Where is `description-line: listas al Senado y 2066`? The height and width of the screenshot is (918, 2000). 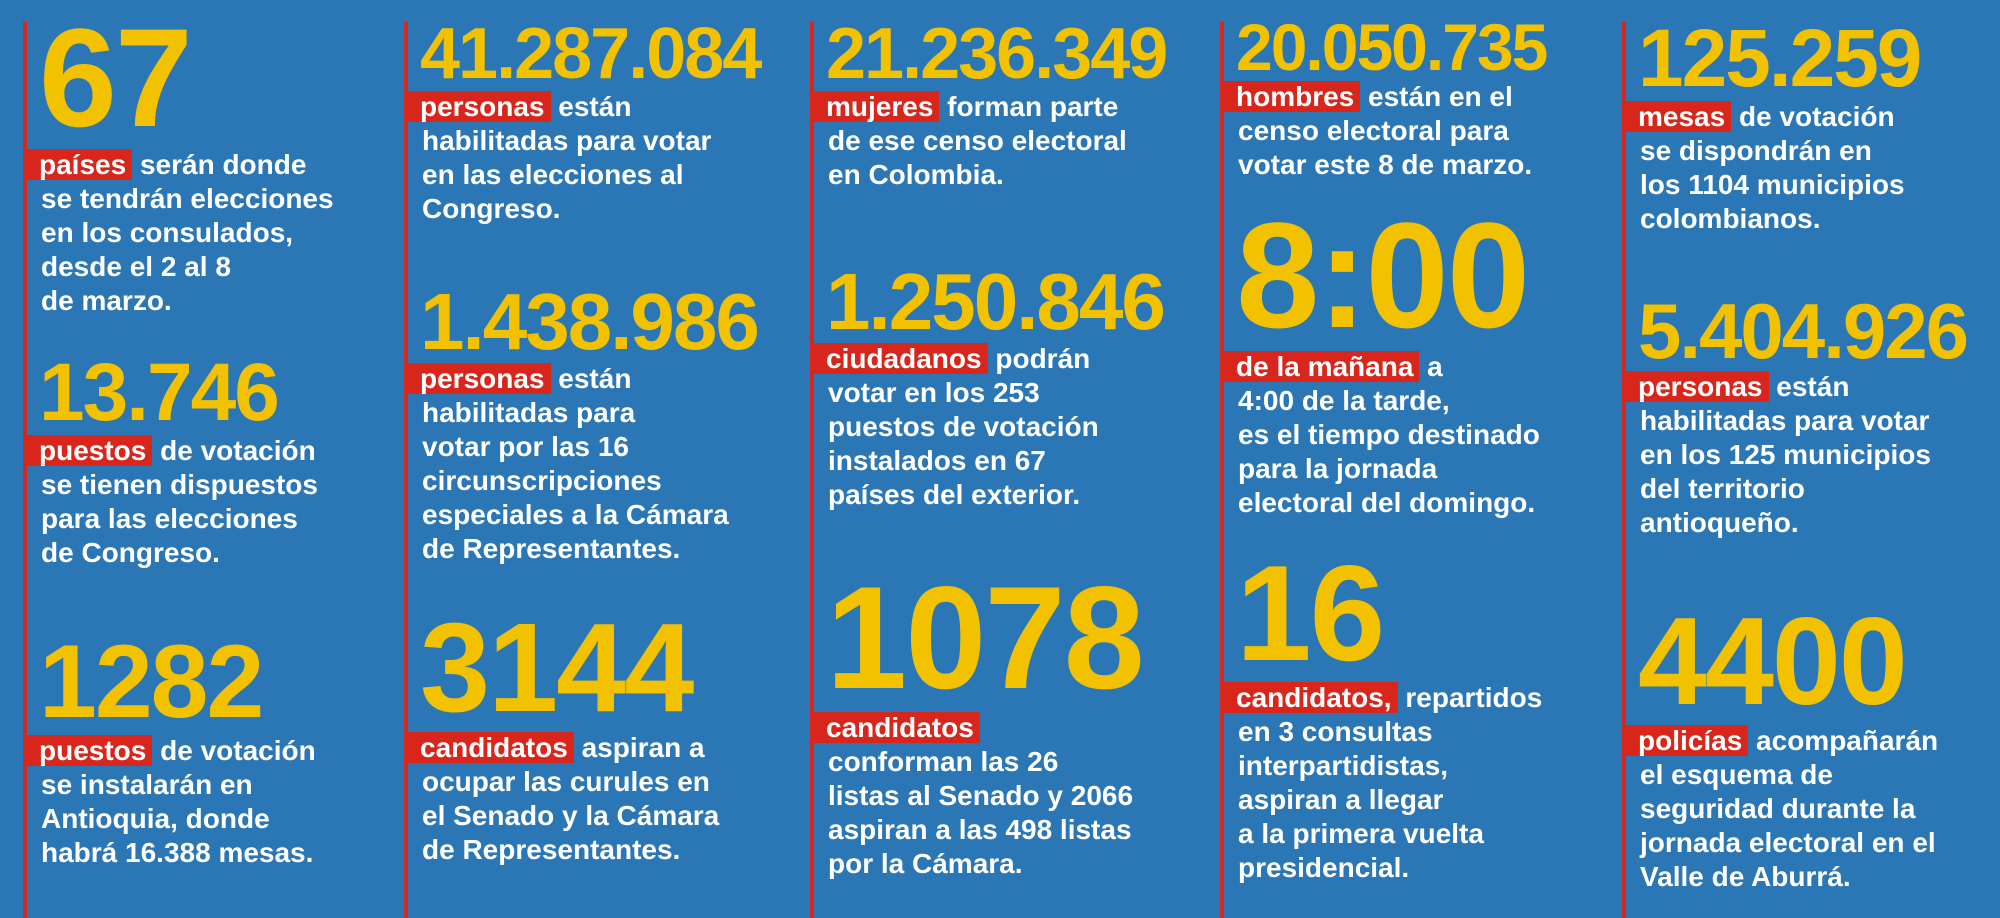 description-line: listas al Senado y 2066 is located at coordinates (981, 795).